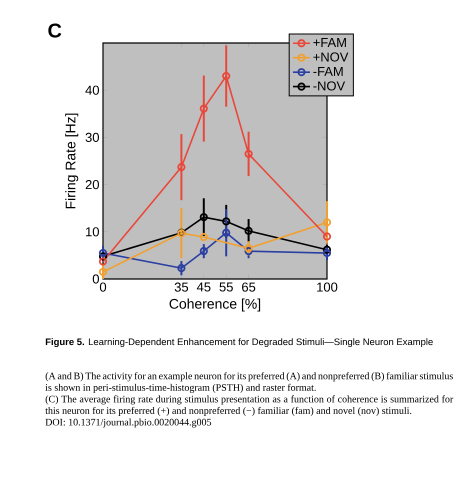 The image size is (474, 482). Describe the element at coordinates (328, 71) in the screenshot. I see `legend-label: -FAM` at that location.